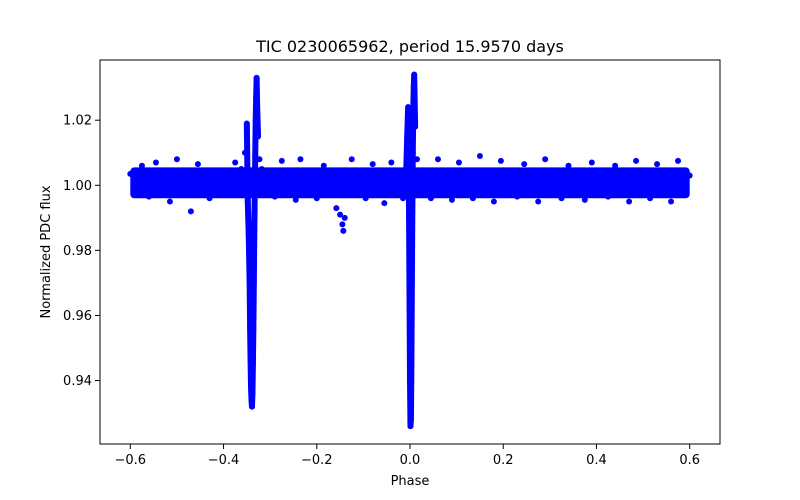  What do you see at coordinates (77, 186) in the screenshot?
I see `y-tick-label: 1.00` at bounding box center [77, 186].